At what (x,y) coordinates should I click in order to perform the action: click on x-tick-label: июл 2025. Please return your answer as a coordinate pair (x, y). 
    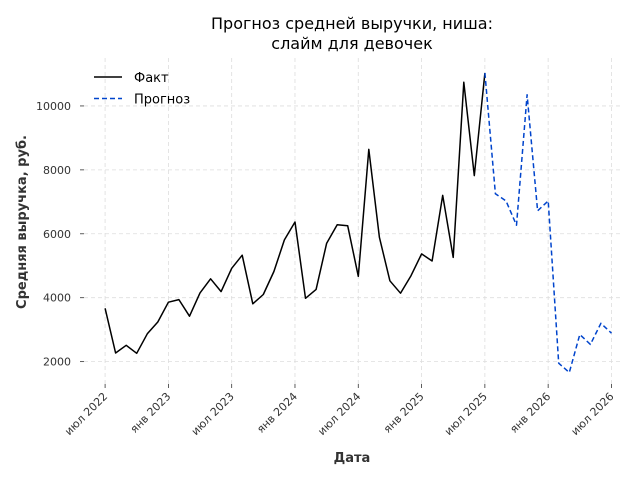
    Looking at the image, I should click on (466, 414).